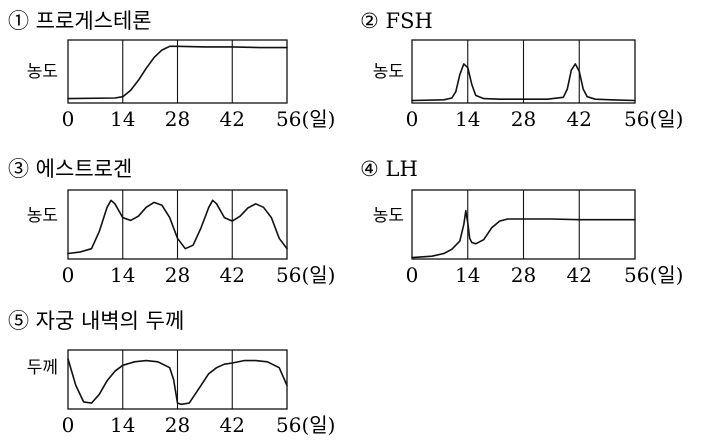  What do you see at coordinates (68, 275) in the screenshot?
I see `estrogen-xtick-0: 0` at bounding box center [68, 275].